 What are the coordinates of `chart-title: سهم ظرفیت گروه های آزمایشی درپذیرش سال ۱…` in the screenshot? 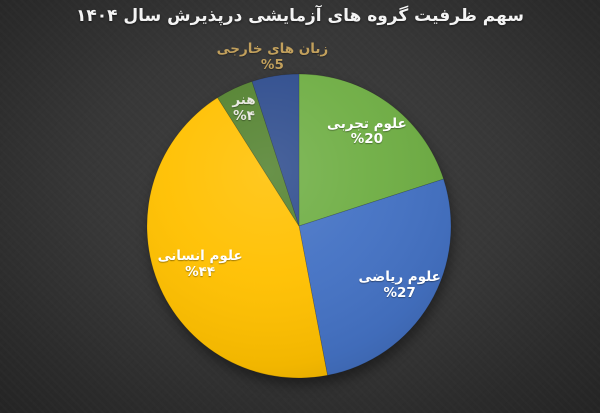 It's located at (300, 16).